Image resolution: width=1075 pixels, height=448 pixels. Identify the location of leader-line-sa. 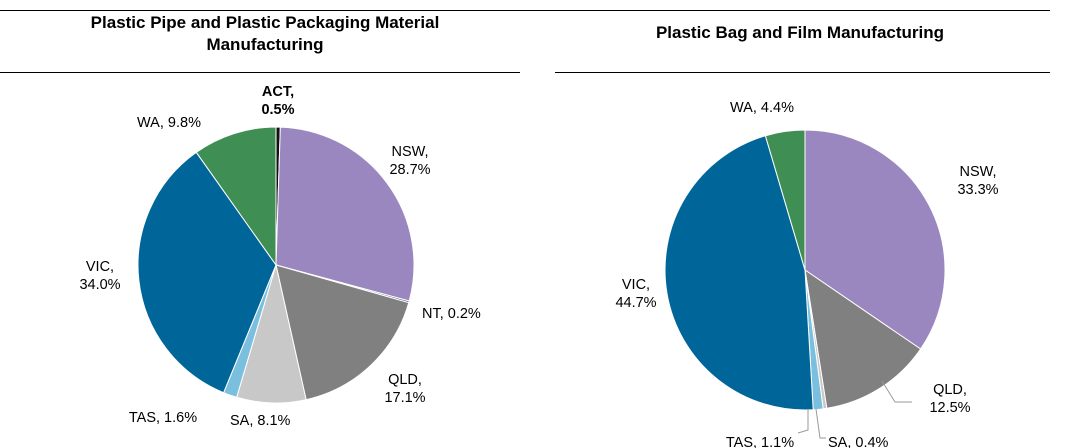
(820, 423).